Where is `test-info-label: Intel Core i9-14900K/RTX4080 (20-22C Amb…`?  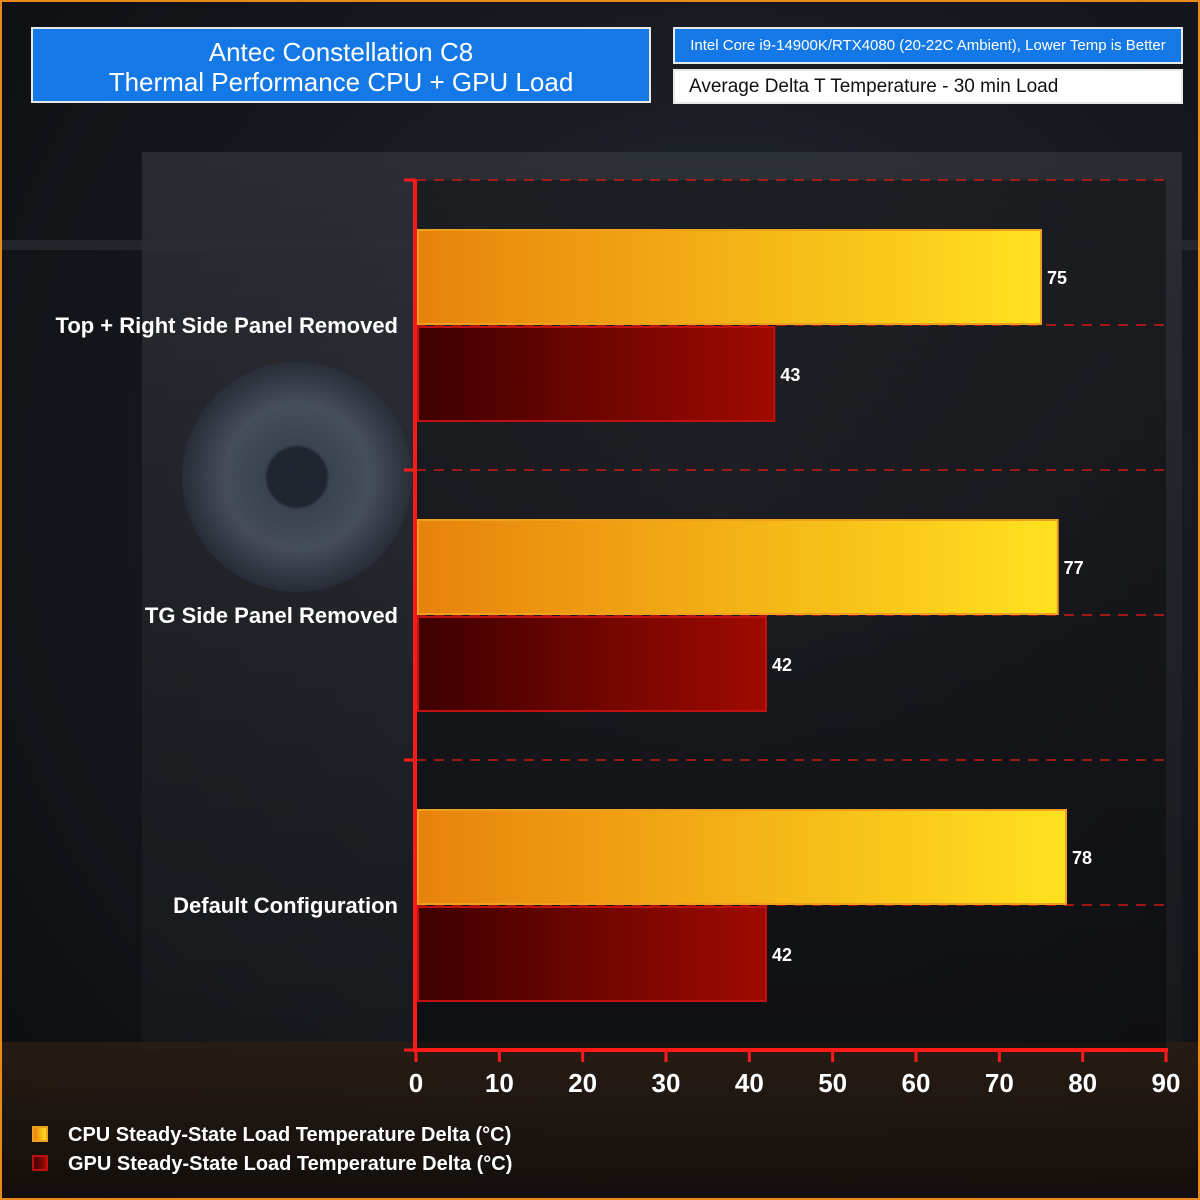 test-info-label: Intel Core i9-14900K/RTX4080 (20-22C Amb… is located at coordinates (928, 45).